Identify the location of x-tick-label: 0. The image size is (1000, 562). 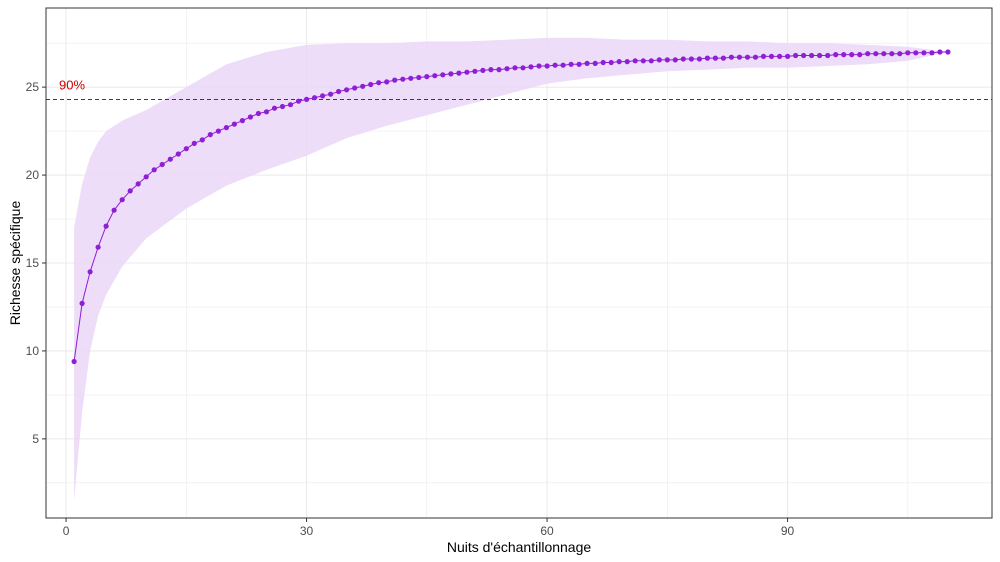
(66, 531).